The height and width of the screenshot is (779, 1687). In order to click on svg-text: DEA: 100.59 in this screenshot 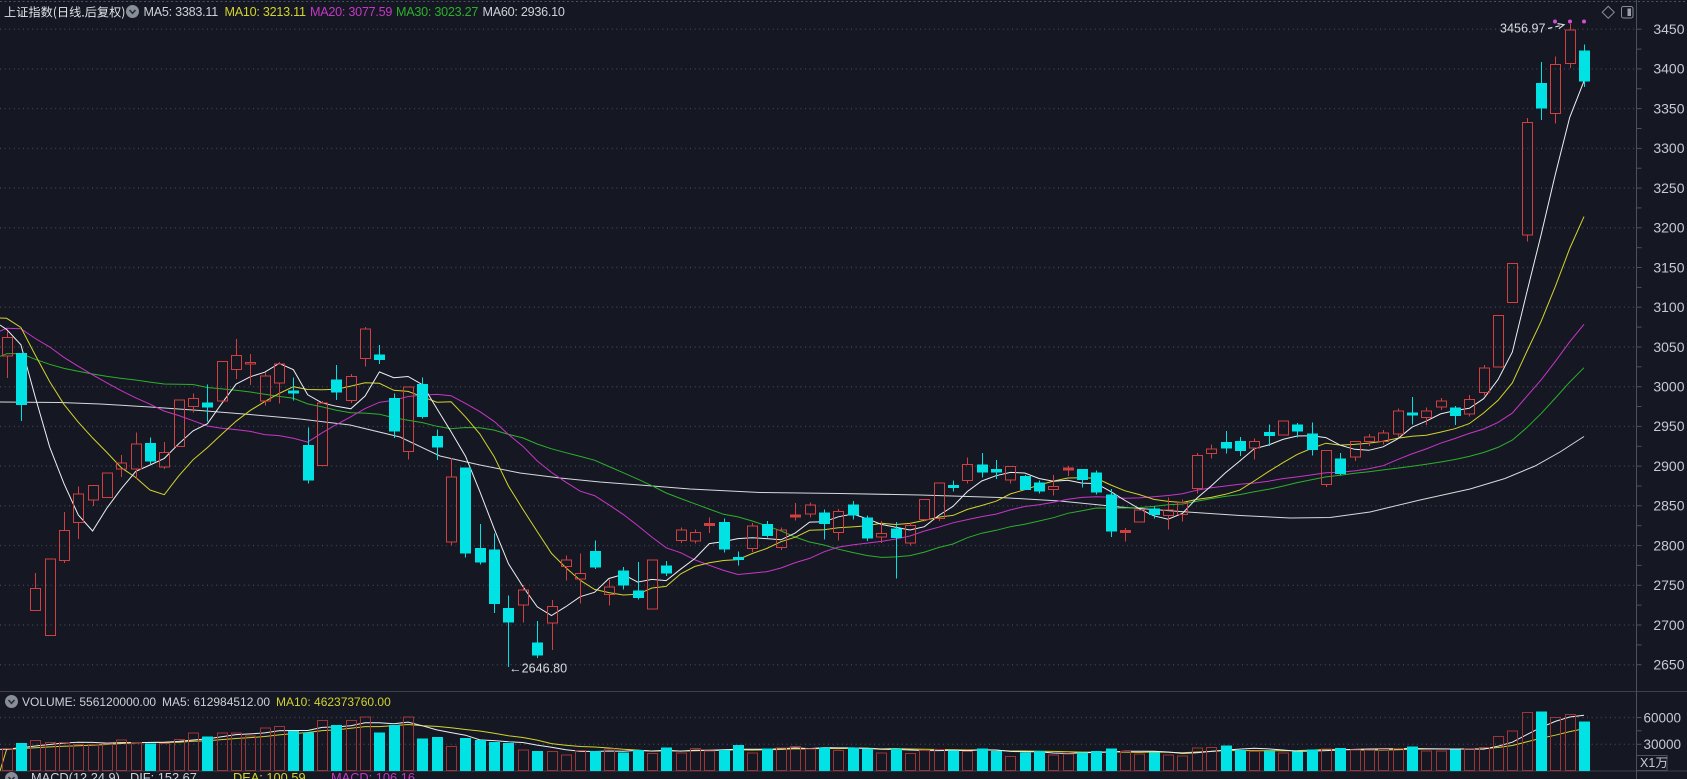, I will do `click(269, 774)`.